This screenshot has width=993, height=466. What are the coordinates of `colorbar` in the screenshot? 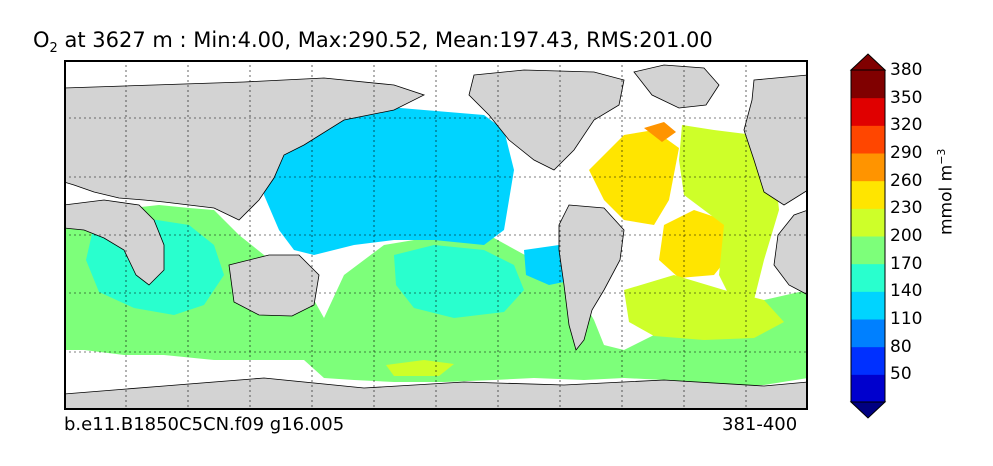 It's located at (868, 236).